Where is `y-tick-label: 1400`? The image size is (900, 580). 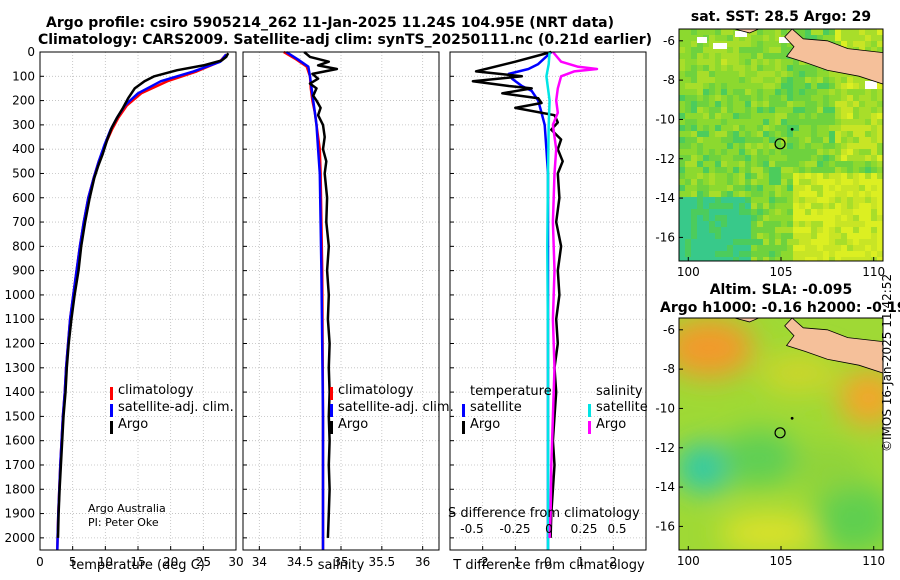 y-tick-label: 1400 is located at coordinates (19, 392).